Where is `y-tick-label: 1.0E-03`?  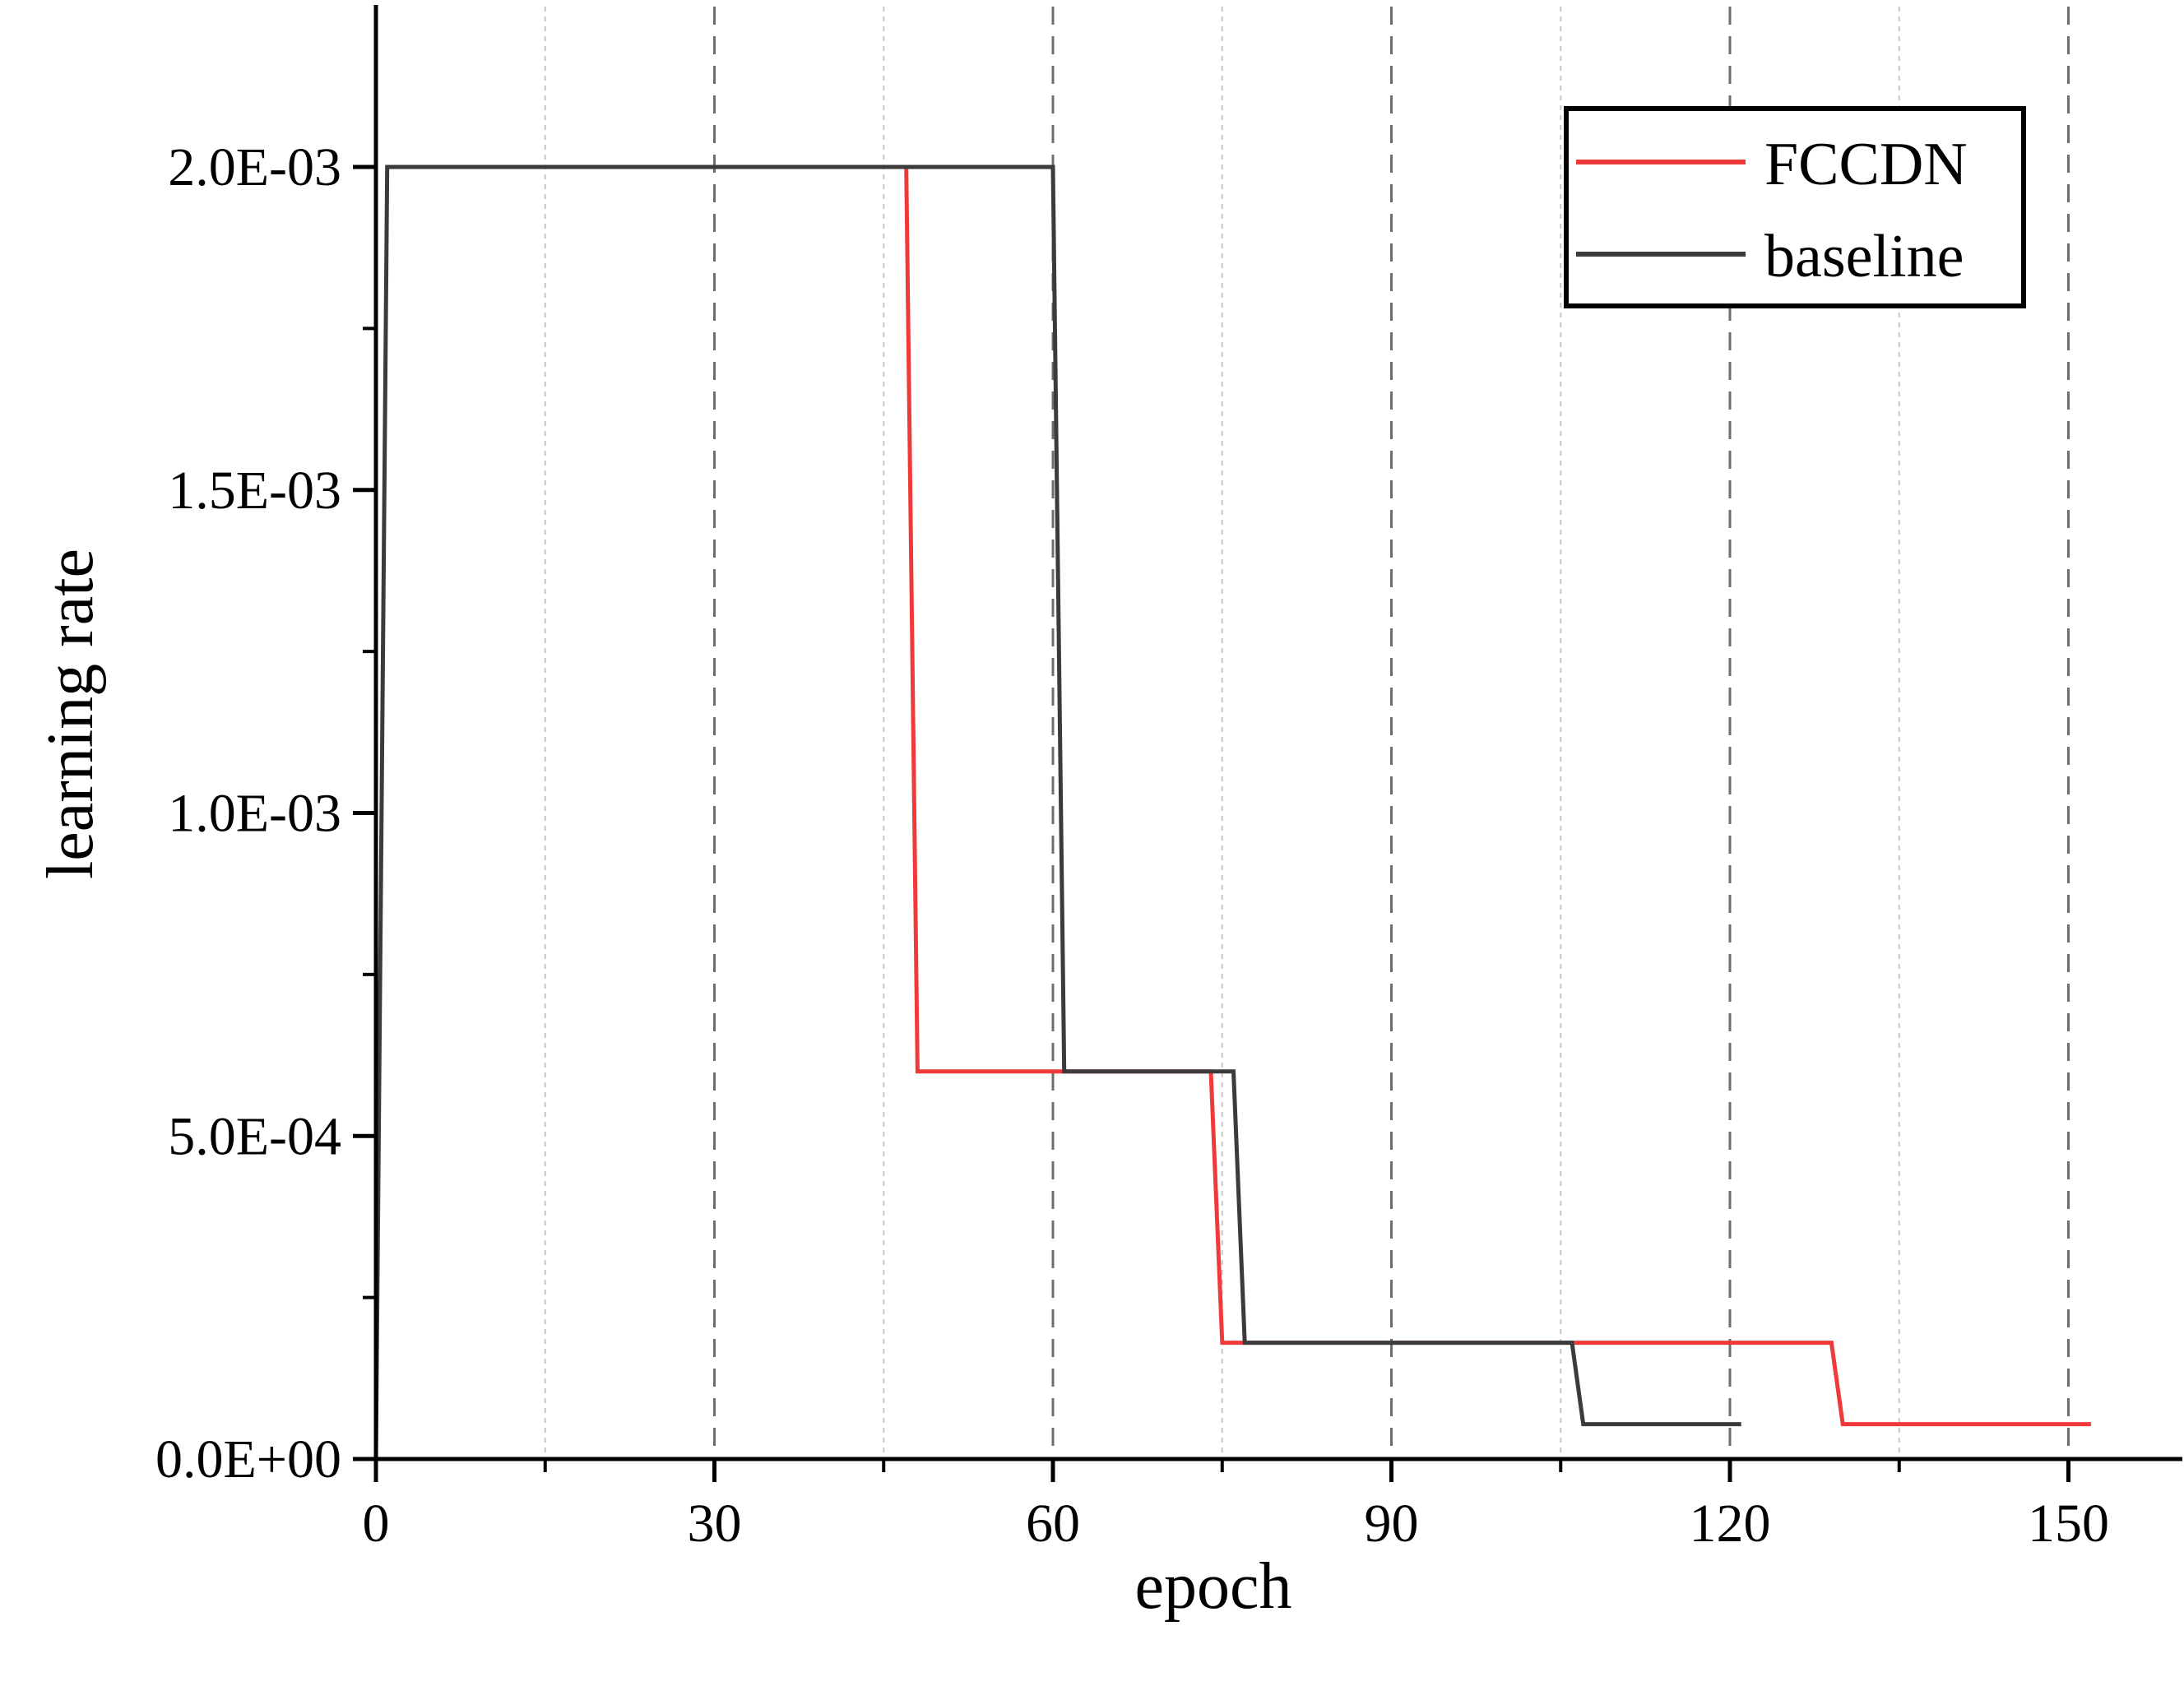 y-tick-label: 1.0E-03 is located at coordinates (254, 814).